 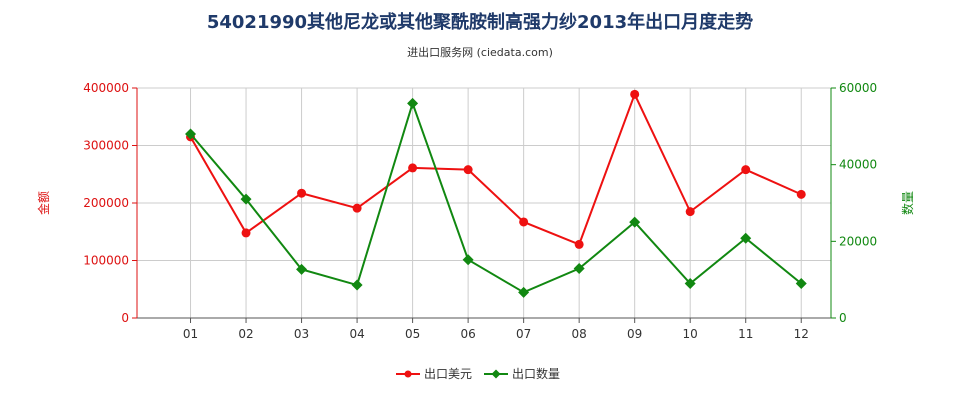 I want to click on legend-label-1: 出口美元, so click(x=448, y=374).